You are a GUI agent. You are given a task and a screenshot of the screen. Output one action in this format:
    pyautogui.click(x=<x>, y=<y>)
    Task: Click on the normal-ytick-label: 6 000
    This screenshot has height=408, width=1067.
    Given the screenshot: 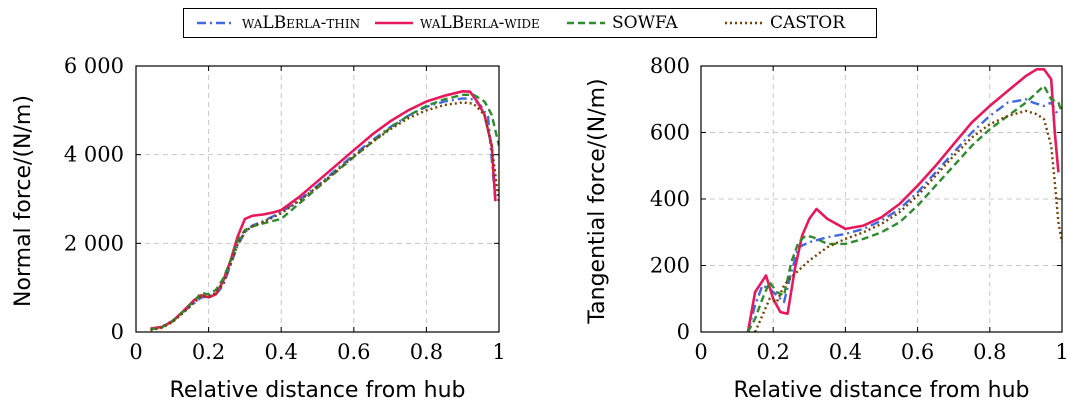 What is the action you would take?
    pyautogui.click(x=94, y=66)
    